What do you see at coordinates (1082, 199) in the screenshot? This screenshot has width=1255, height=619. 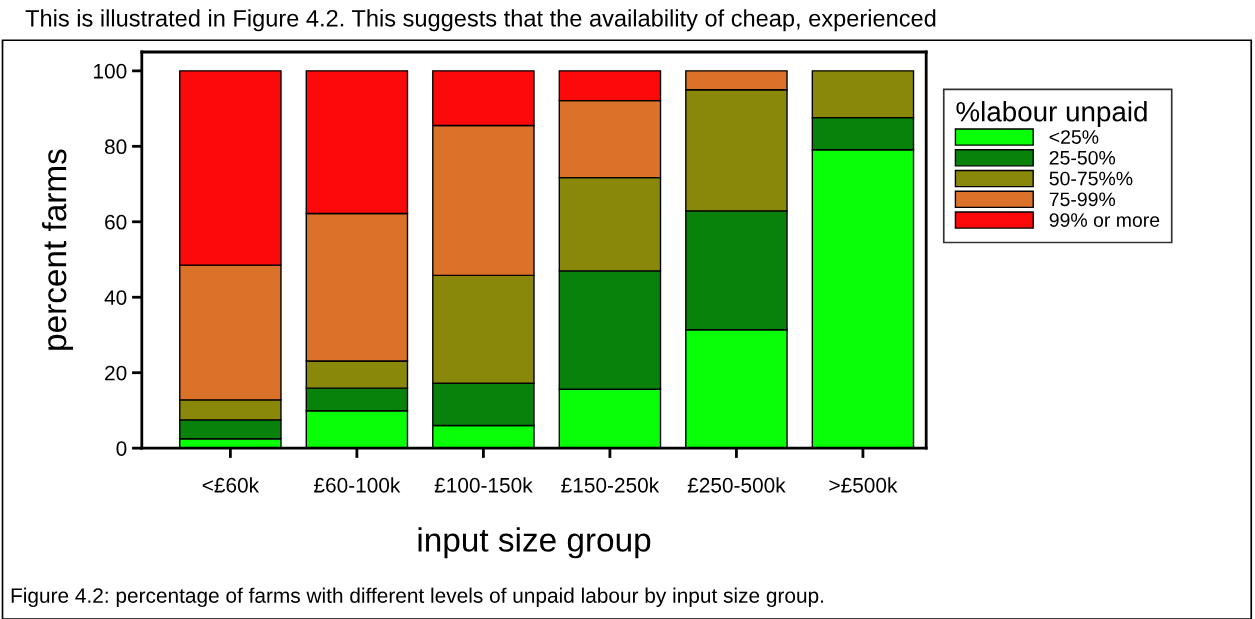 I see `legend-label: 75-99%` at bounding box center [1082, 199].